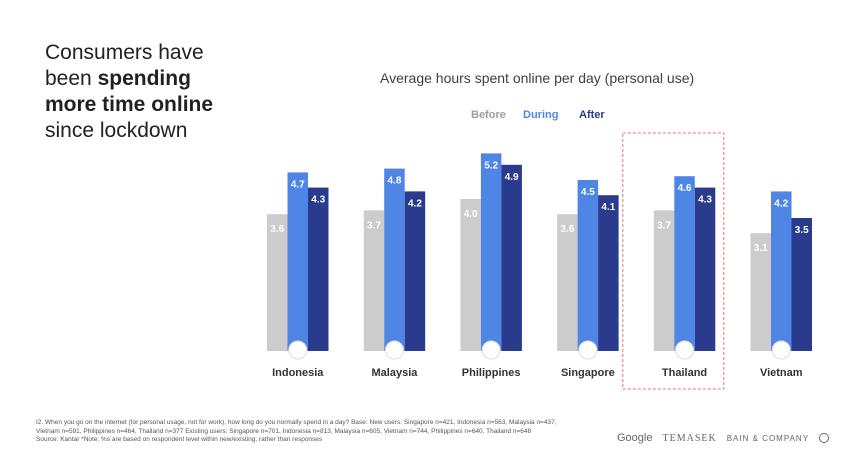  Describe the element at coordinates (488, 115) in the screenshot. I see `legend-before: Before` at that location.